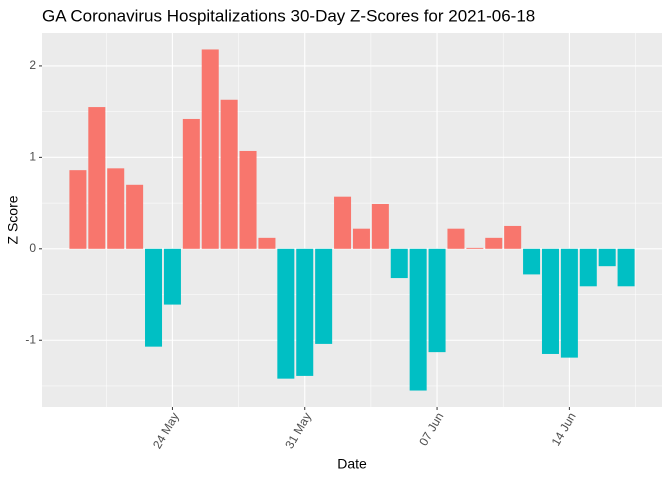 This screenshot has height=485, width=672. Describe the element at coordinates (13, 219) in the screenshot. I see `y-axis-label: Z Score` at that location.